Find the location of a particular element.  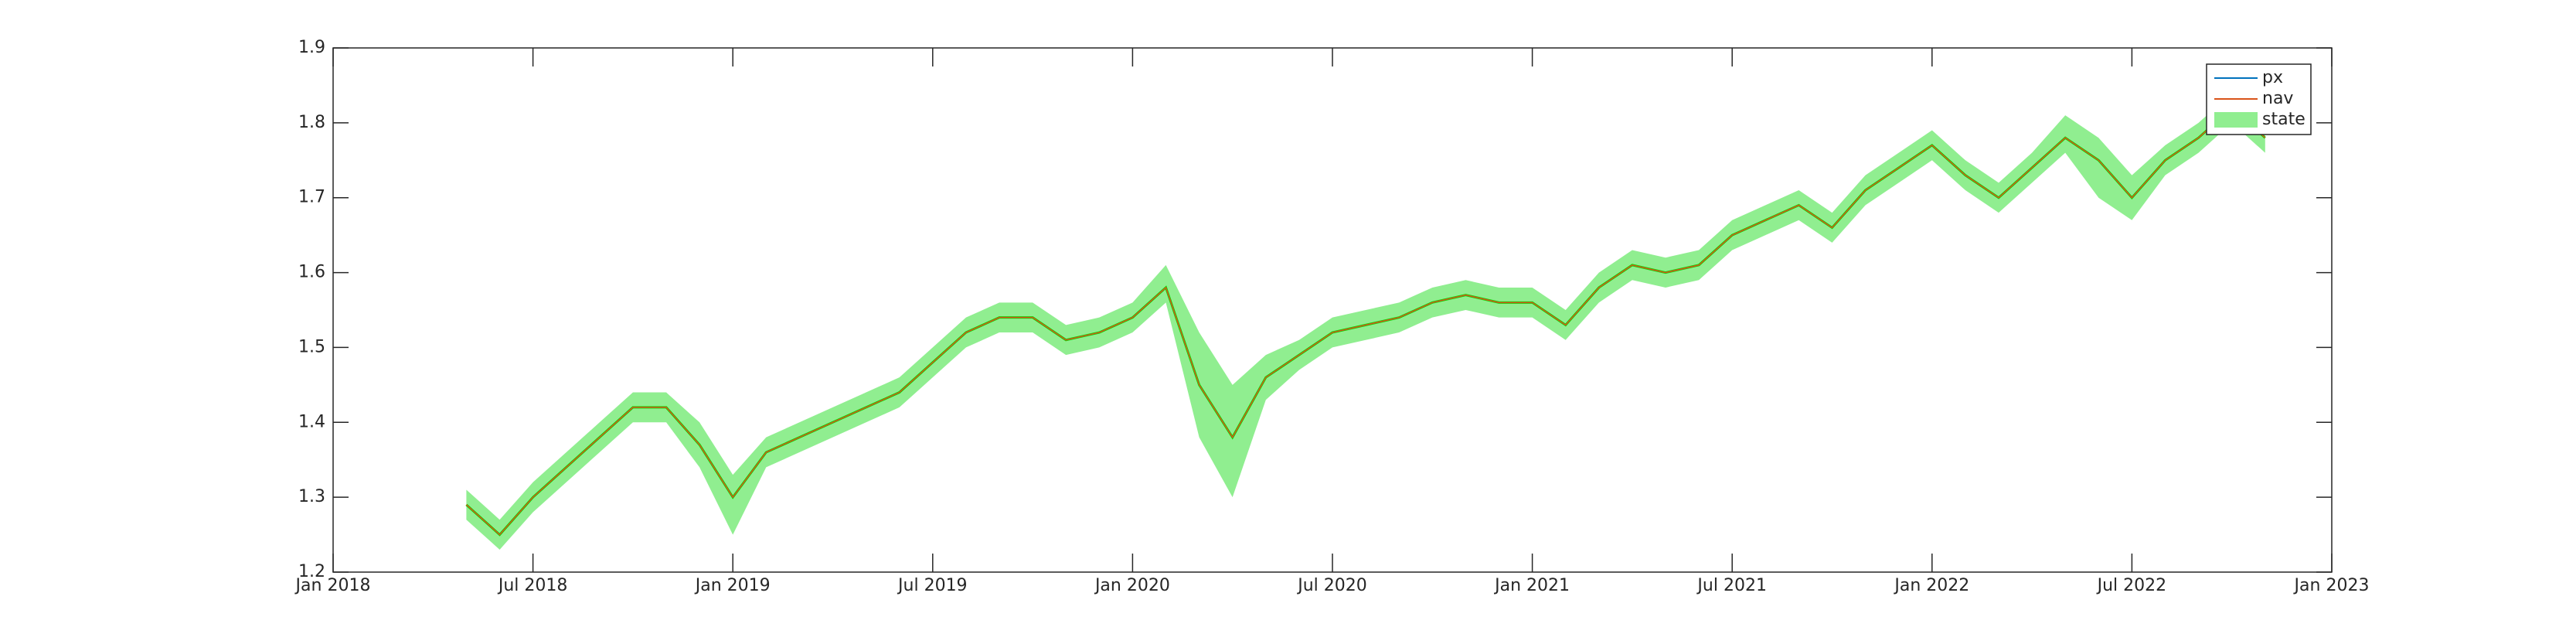

x-tick-label: Jan 2023 is located at coordinates (2331, 585).